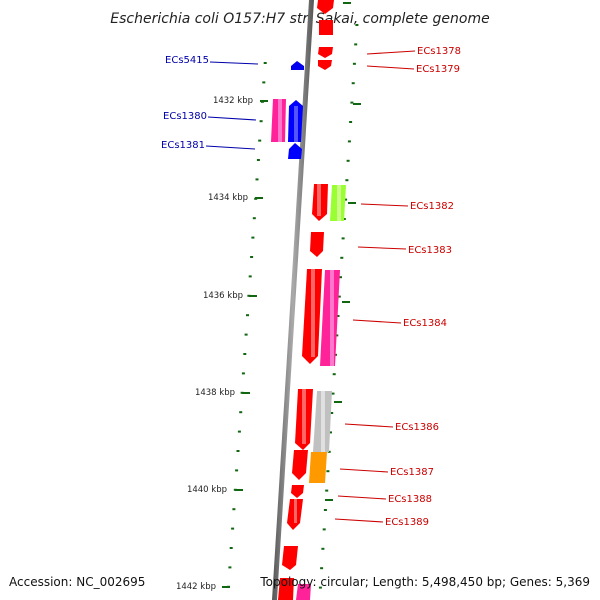  What do you see at coordinates (295, 151) in the screenshot?
I see `gene-ECs1381` at bounding box center [295, 151].